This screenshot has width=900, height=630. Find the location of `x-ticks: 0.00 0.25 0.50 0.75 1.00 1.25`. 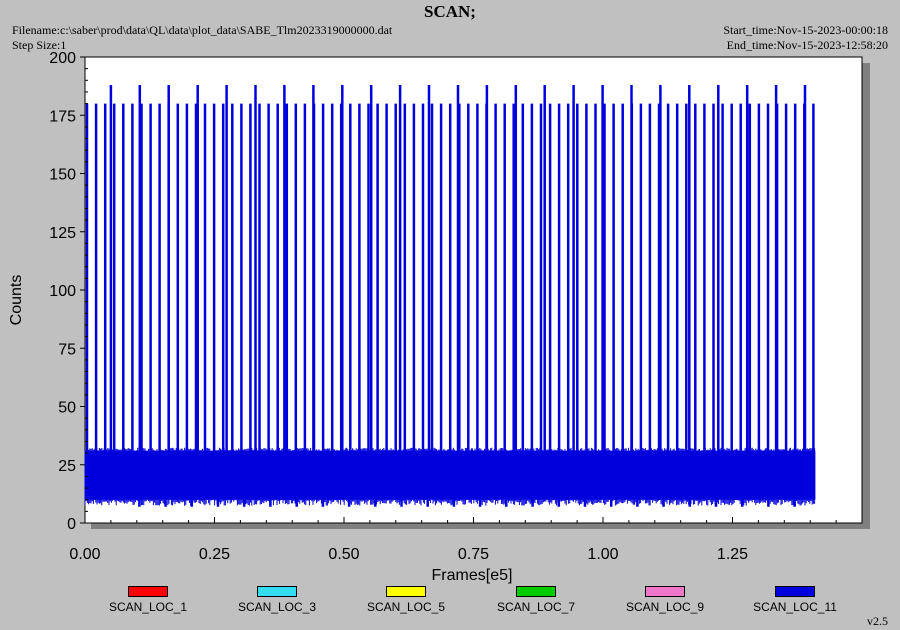

x-ticks: 0.00 0.25 0.50 0.75 1.00 1.25 is located at coordinates (453, 540).